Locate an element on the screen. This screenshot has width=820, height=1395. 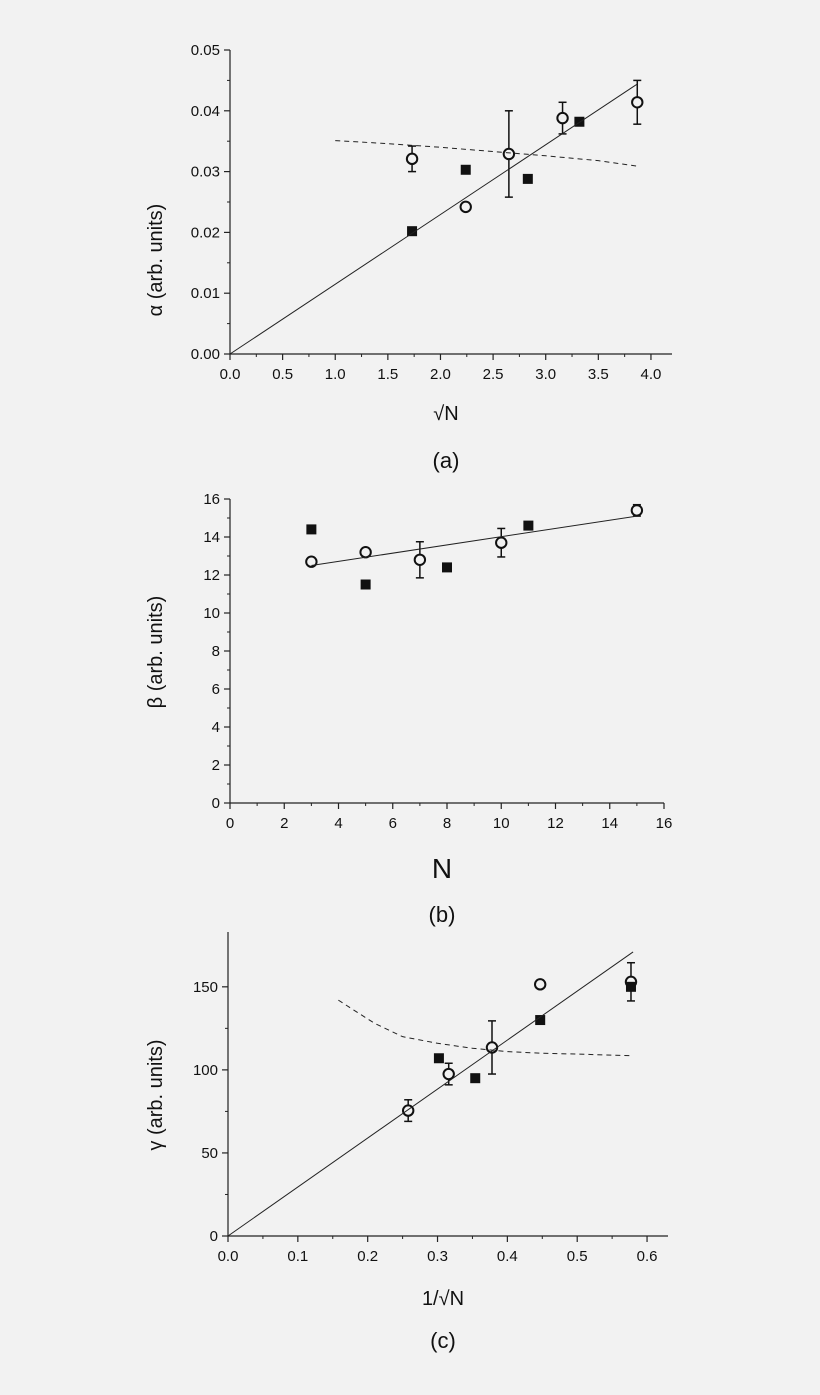
x-tick-label: 0 is located at coordinates (230, 823).